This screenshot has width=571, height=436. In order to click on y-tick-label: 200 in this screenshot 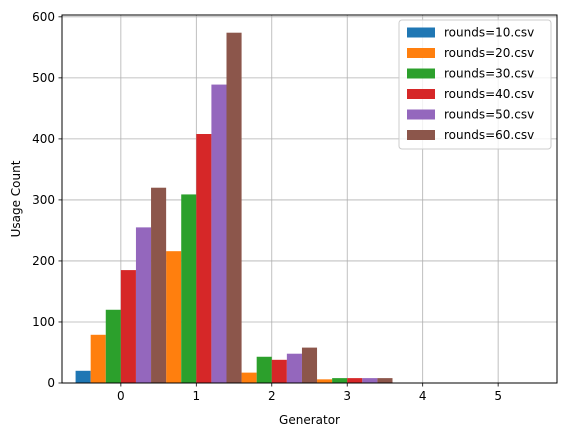, I will do `click(43, 261)`.